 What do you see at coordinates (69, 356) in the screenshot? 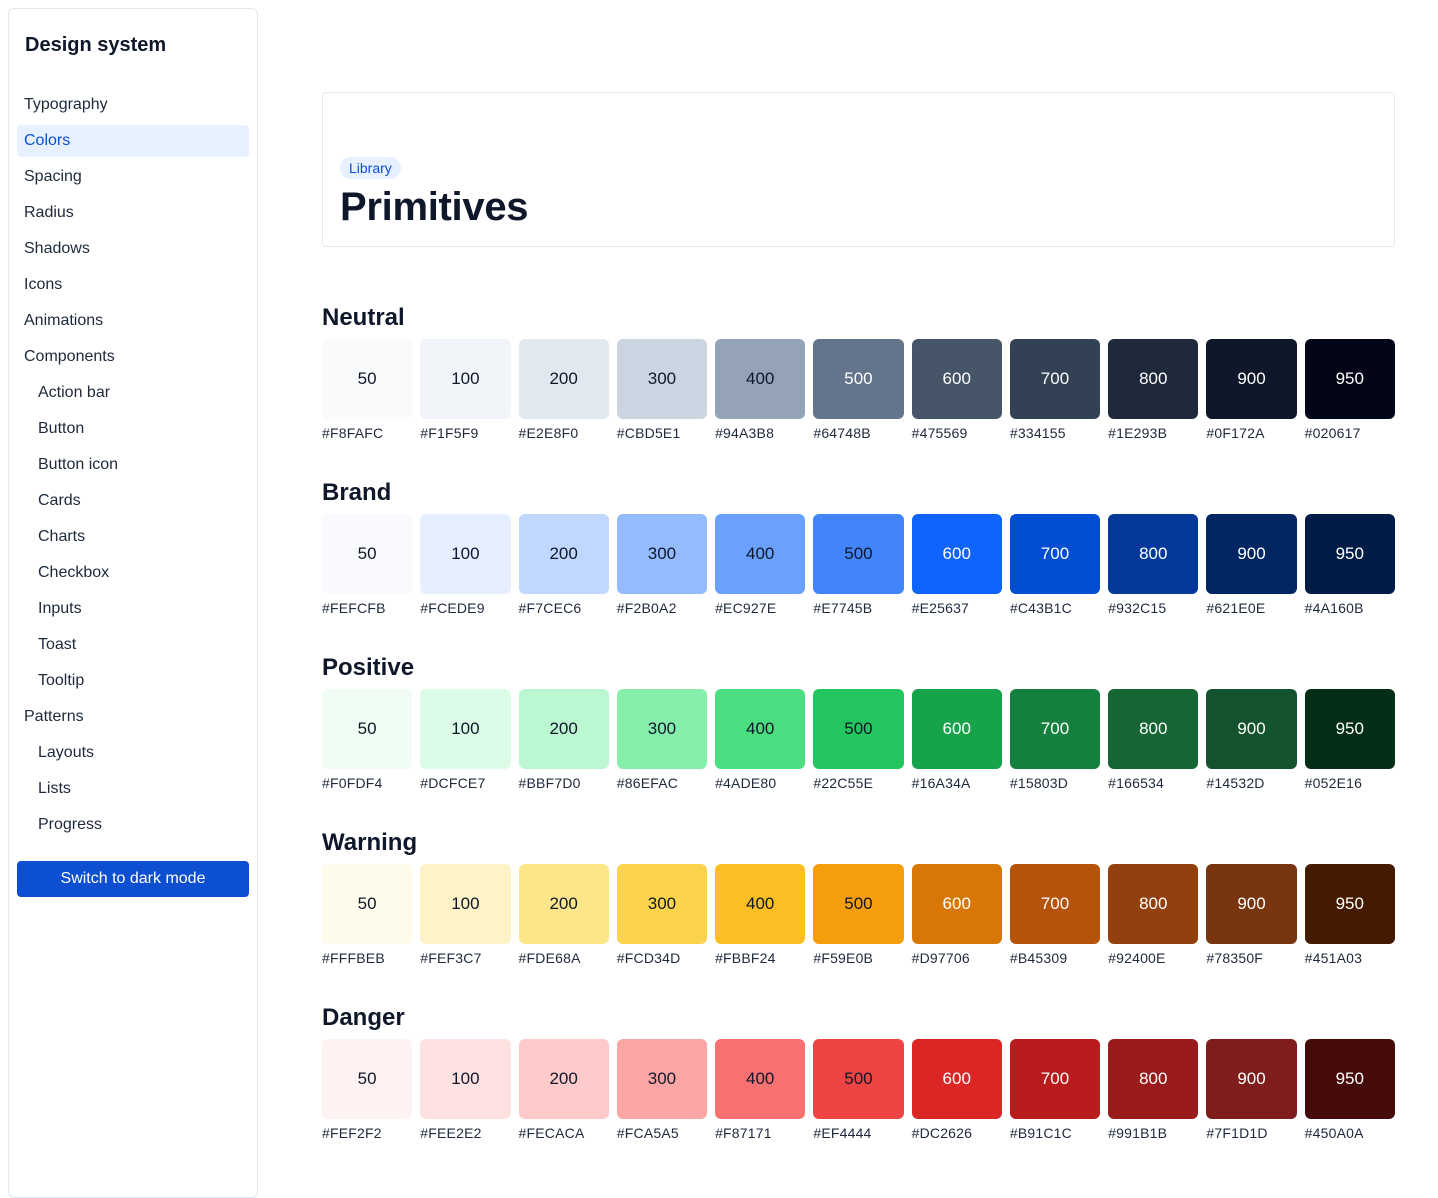
I see `sidebar-item-components: Components` at bounding box center [69, 356].